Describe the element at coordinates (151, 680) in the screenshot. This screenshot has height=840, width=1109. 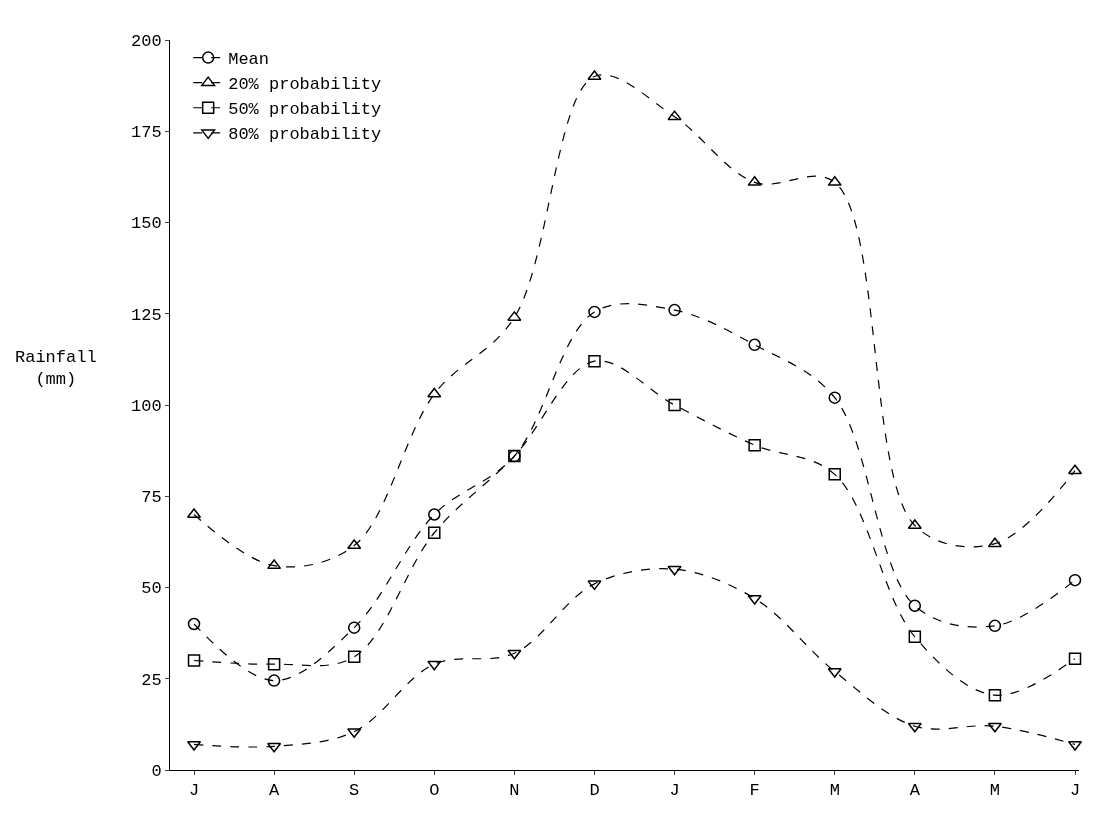
I see `y-tick-label: 25` at that location.